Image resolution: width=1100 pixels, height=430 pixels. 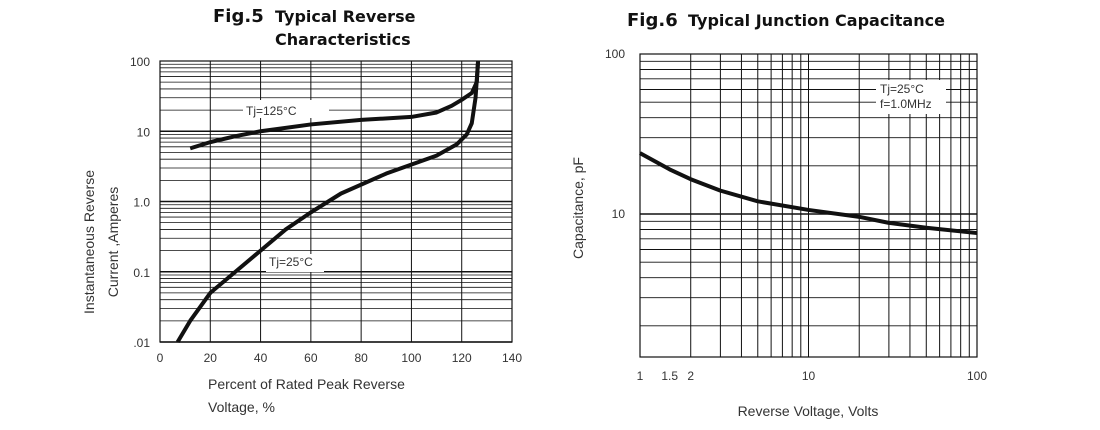 What do you see at coordinates (141, 273) in the screenshot?
I see `y-tick-label: 0.1` at bounding box center [141, 273].